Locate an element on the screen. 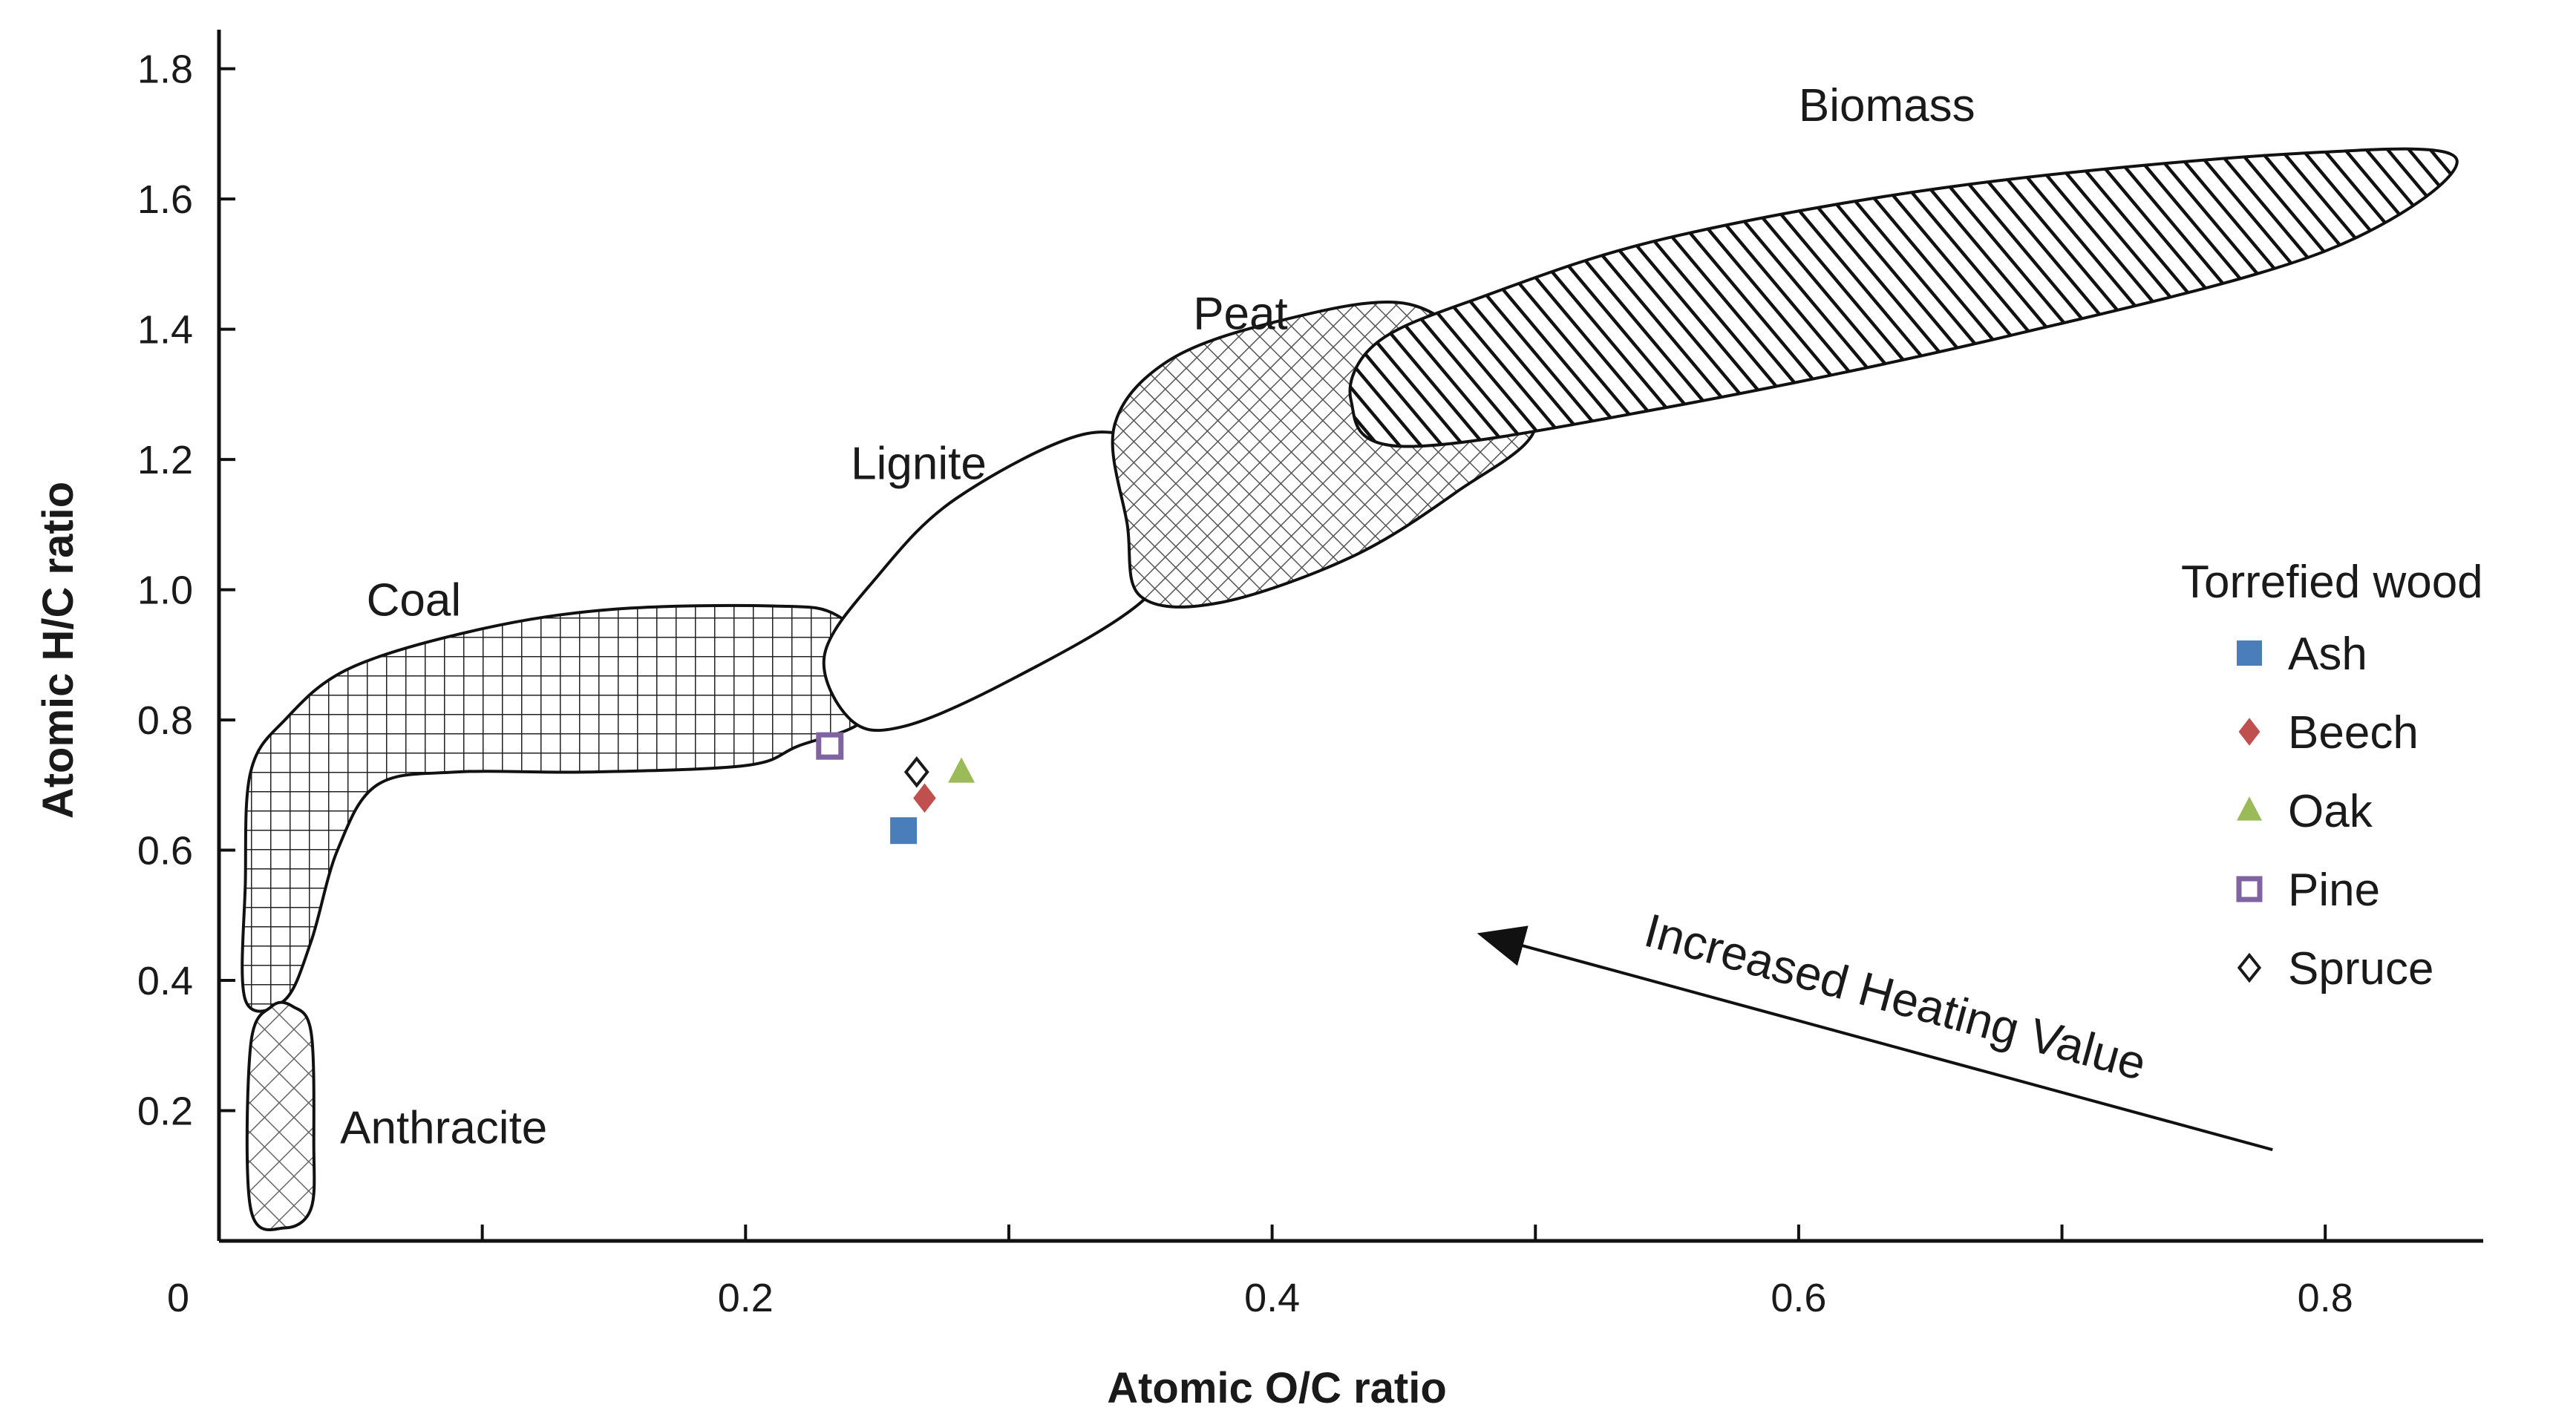 The image size is (2576, 1419). y-axis-title: Atomic H/C ratio is located at coordinates (58, 650).